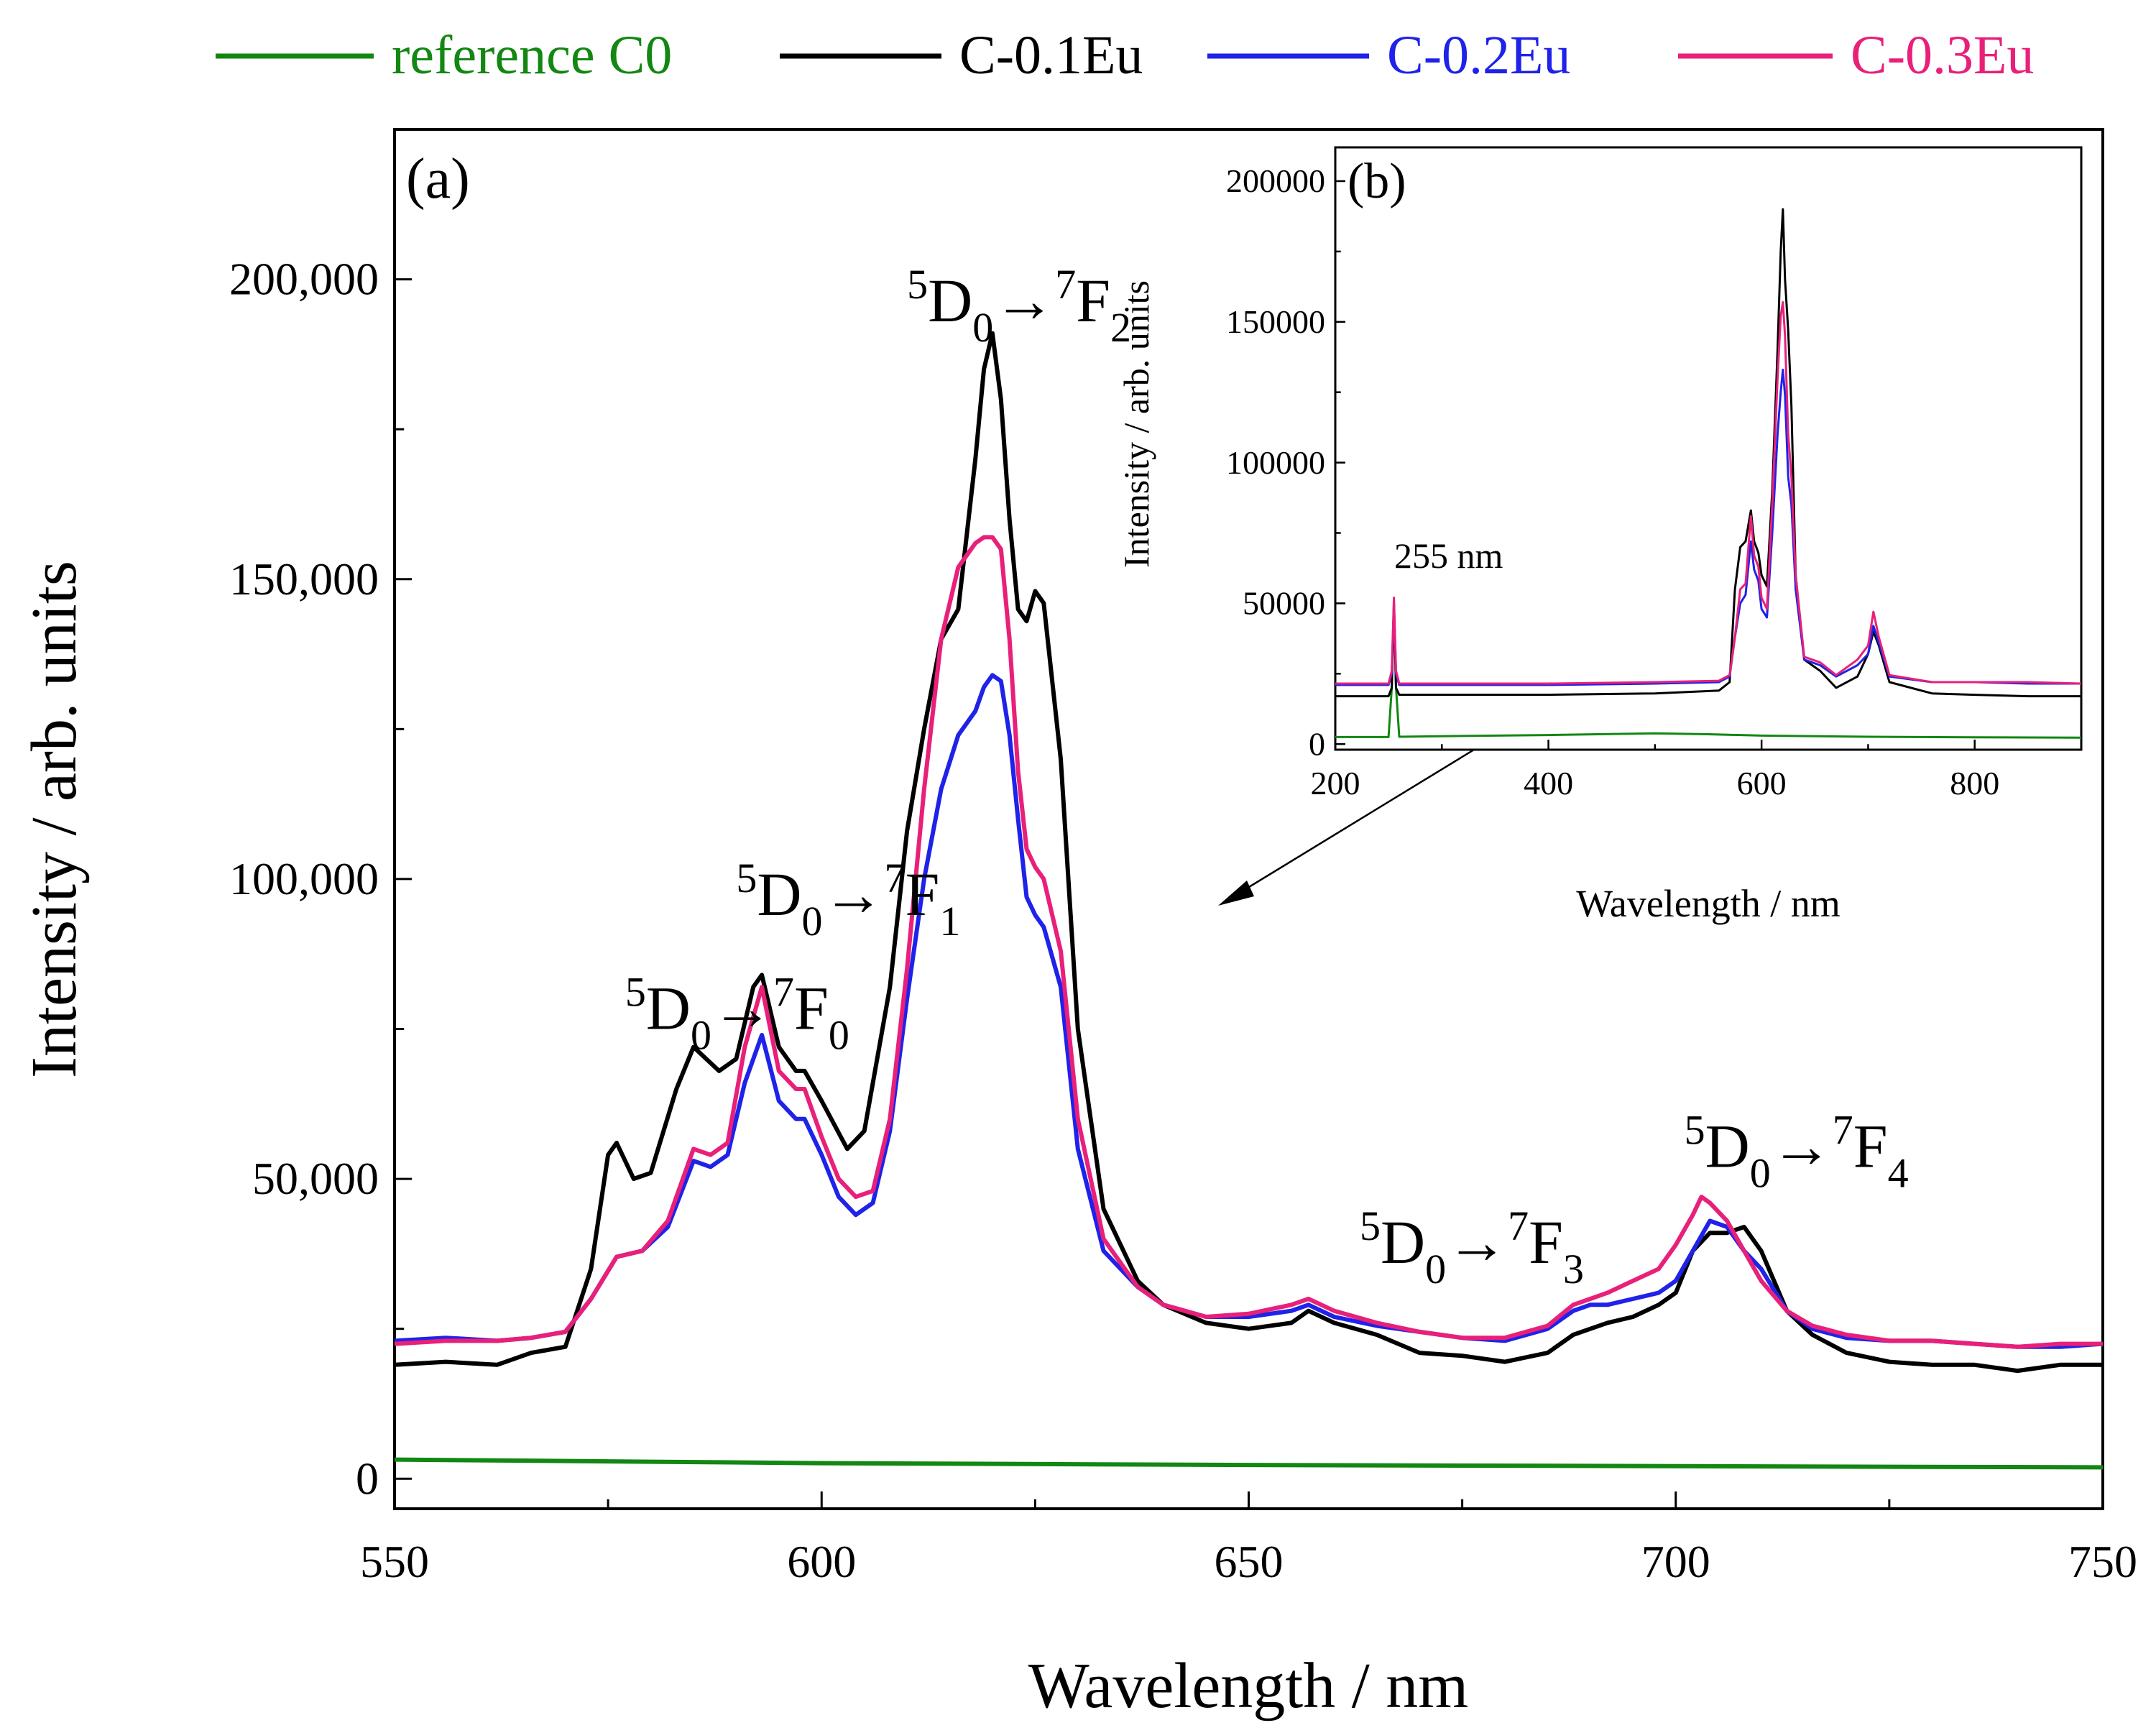  I want to click on y-tick-label: 150,000, so click(304, 579).